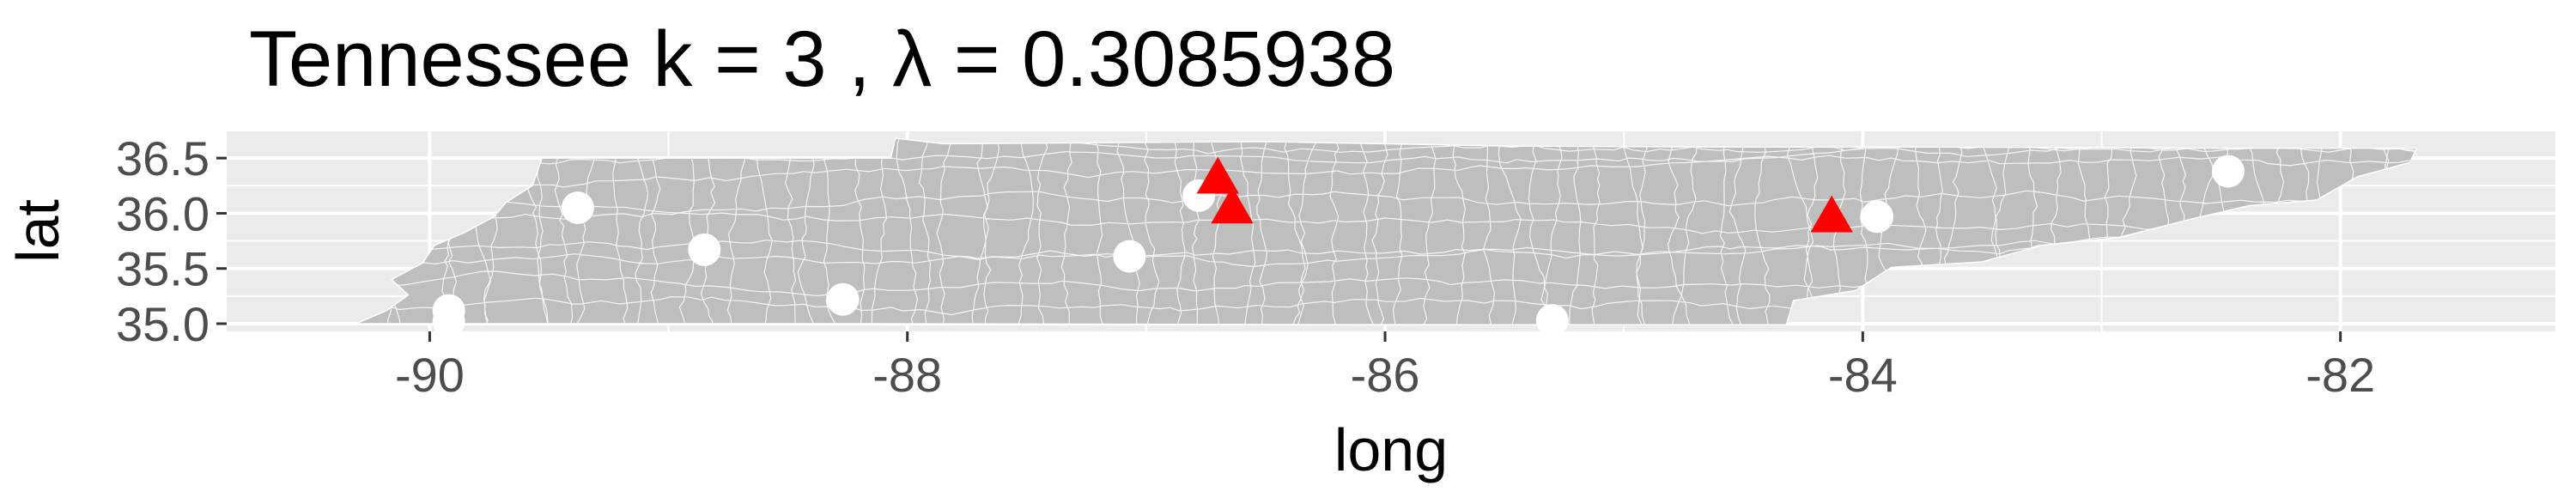 This screenshot has height=504, width=2576. Describe the element at coordinates (163, 213) in the screenshot. I see `y-tick-label: 36.0` at that location.